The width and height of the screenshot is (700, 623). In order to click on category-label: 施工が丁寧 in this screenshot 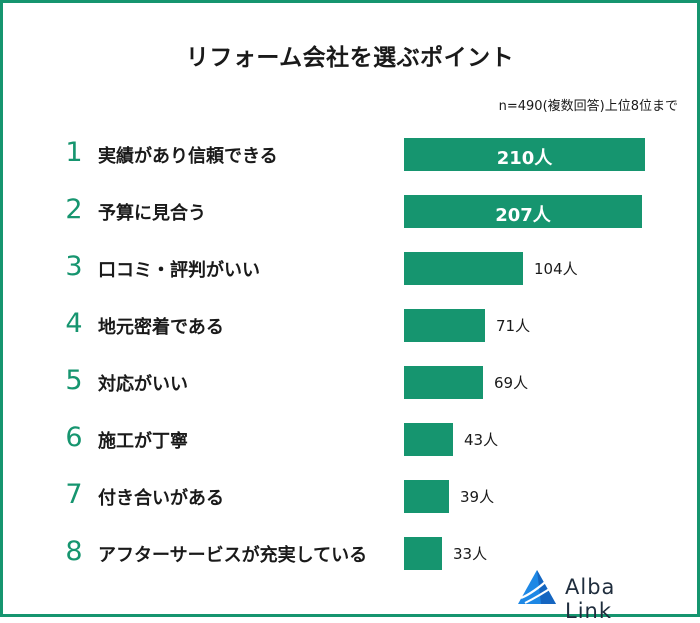, I will do `click(143, 441)`.